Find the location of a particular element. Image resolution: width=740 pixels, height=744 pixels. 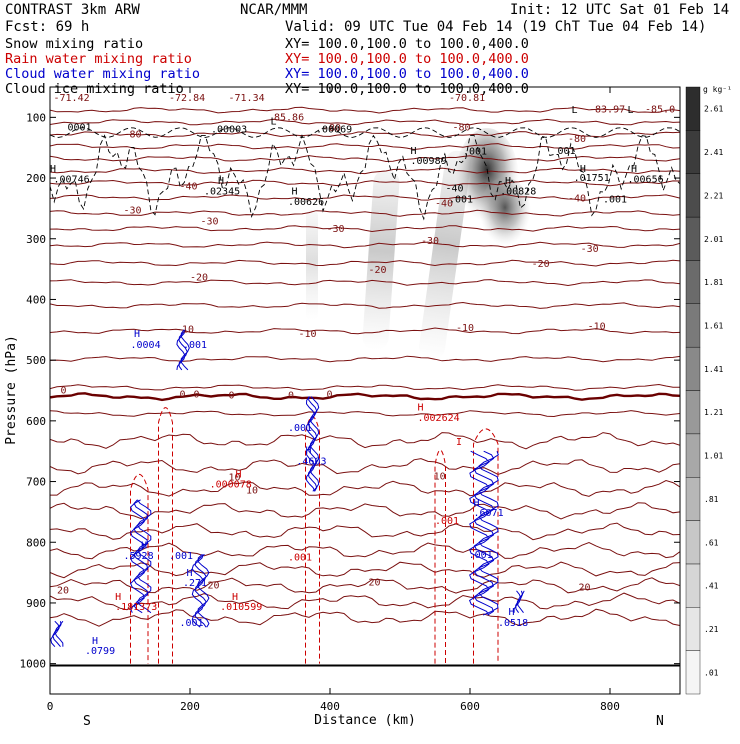

rain-water-contour is located at coordinates (486, 546).